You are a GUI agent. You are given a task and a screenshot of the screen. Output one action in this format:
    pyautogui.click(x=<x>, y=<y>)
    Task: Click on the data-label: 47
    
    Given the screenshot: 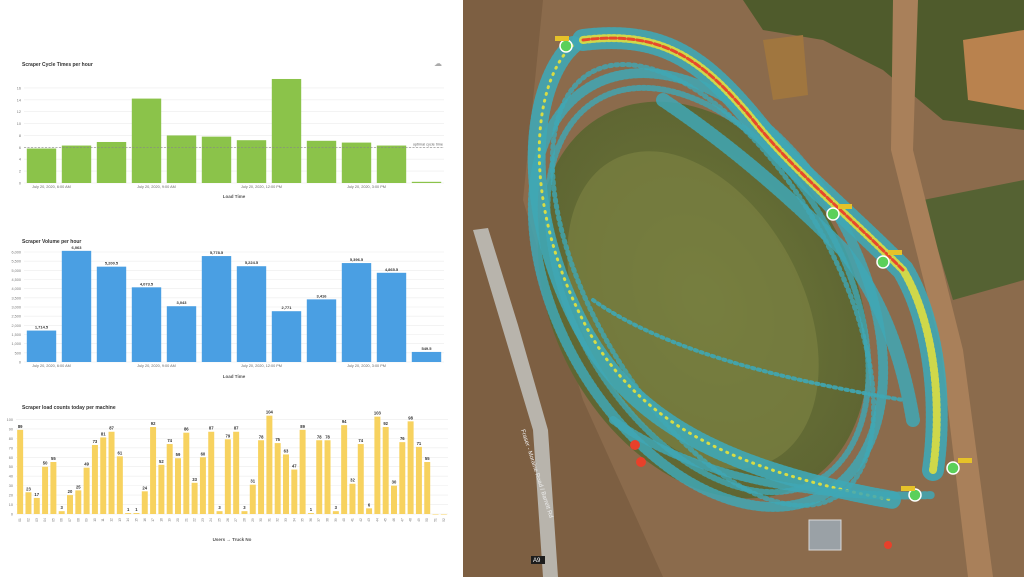 What is the action you would take?
    pyautogui.click(x=294, y=466)
    